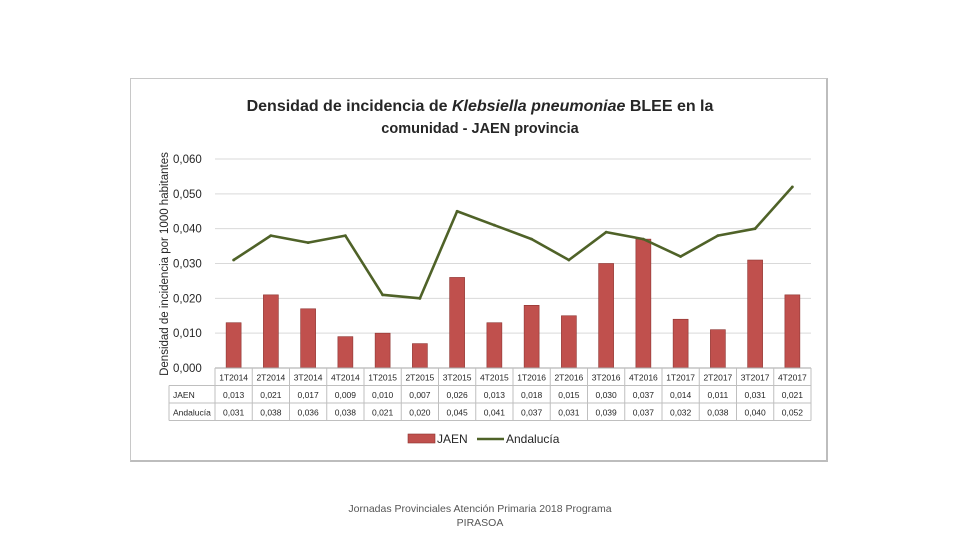 This screenshot has height=540, width=960. I want to click on point-andalucia-4T2015, so click(494, 225).